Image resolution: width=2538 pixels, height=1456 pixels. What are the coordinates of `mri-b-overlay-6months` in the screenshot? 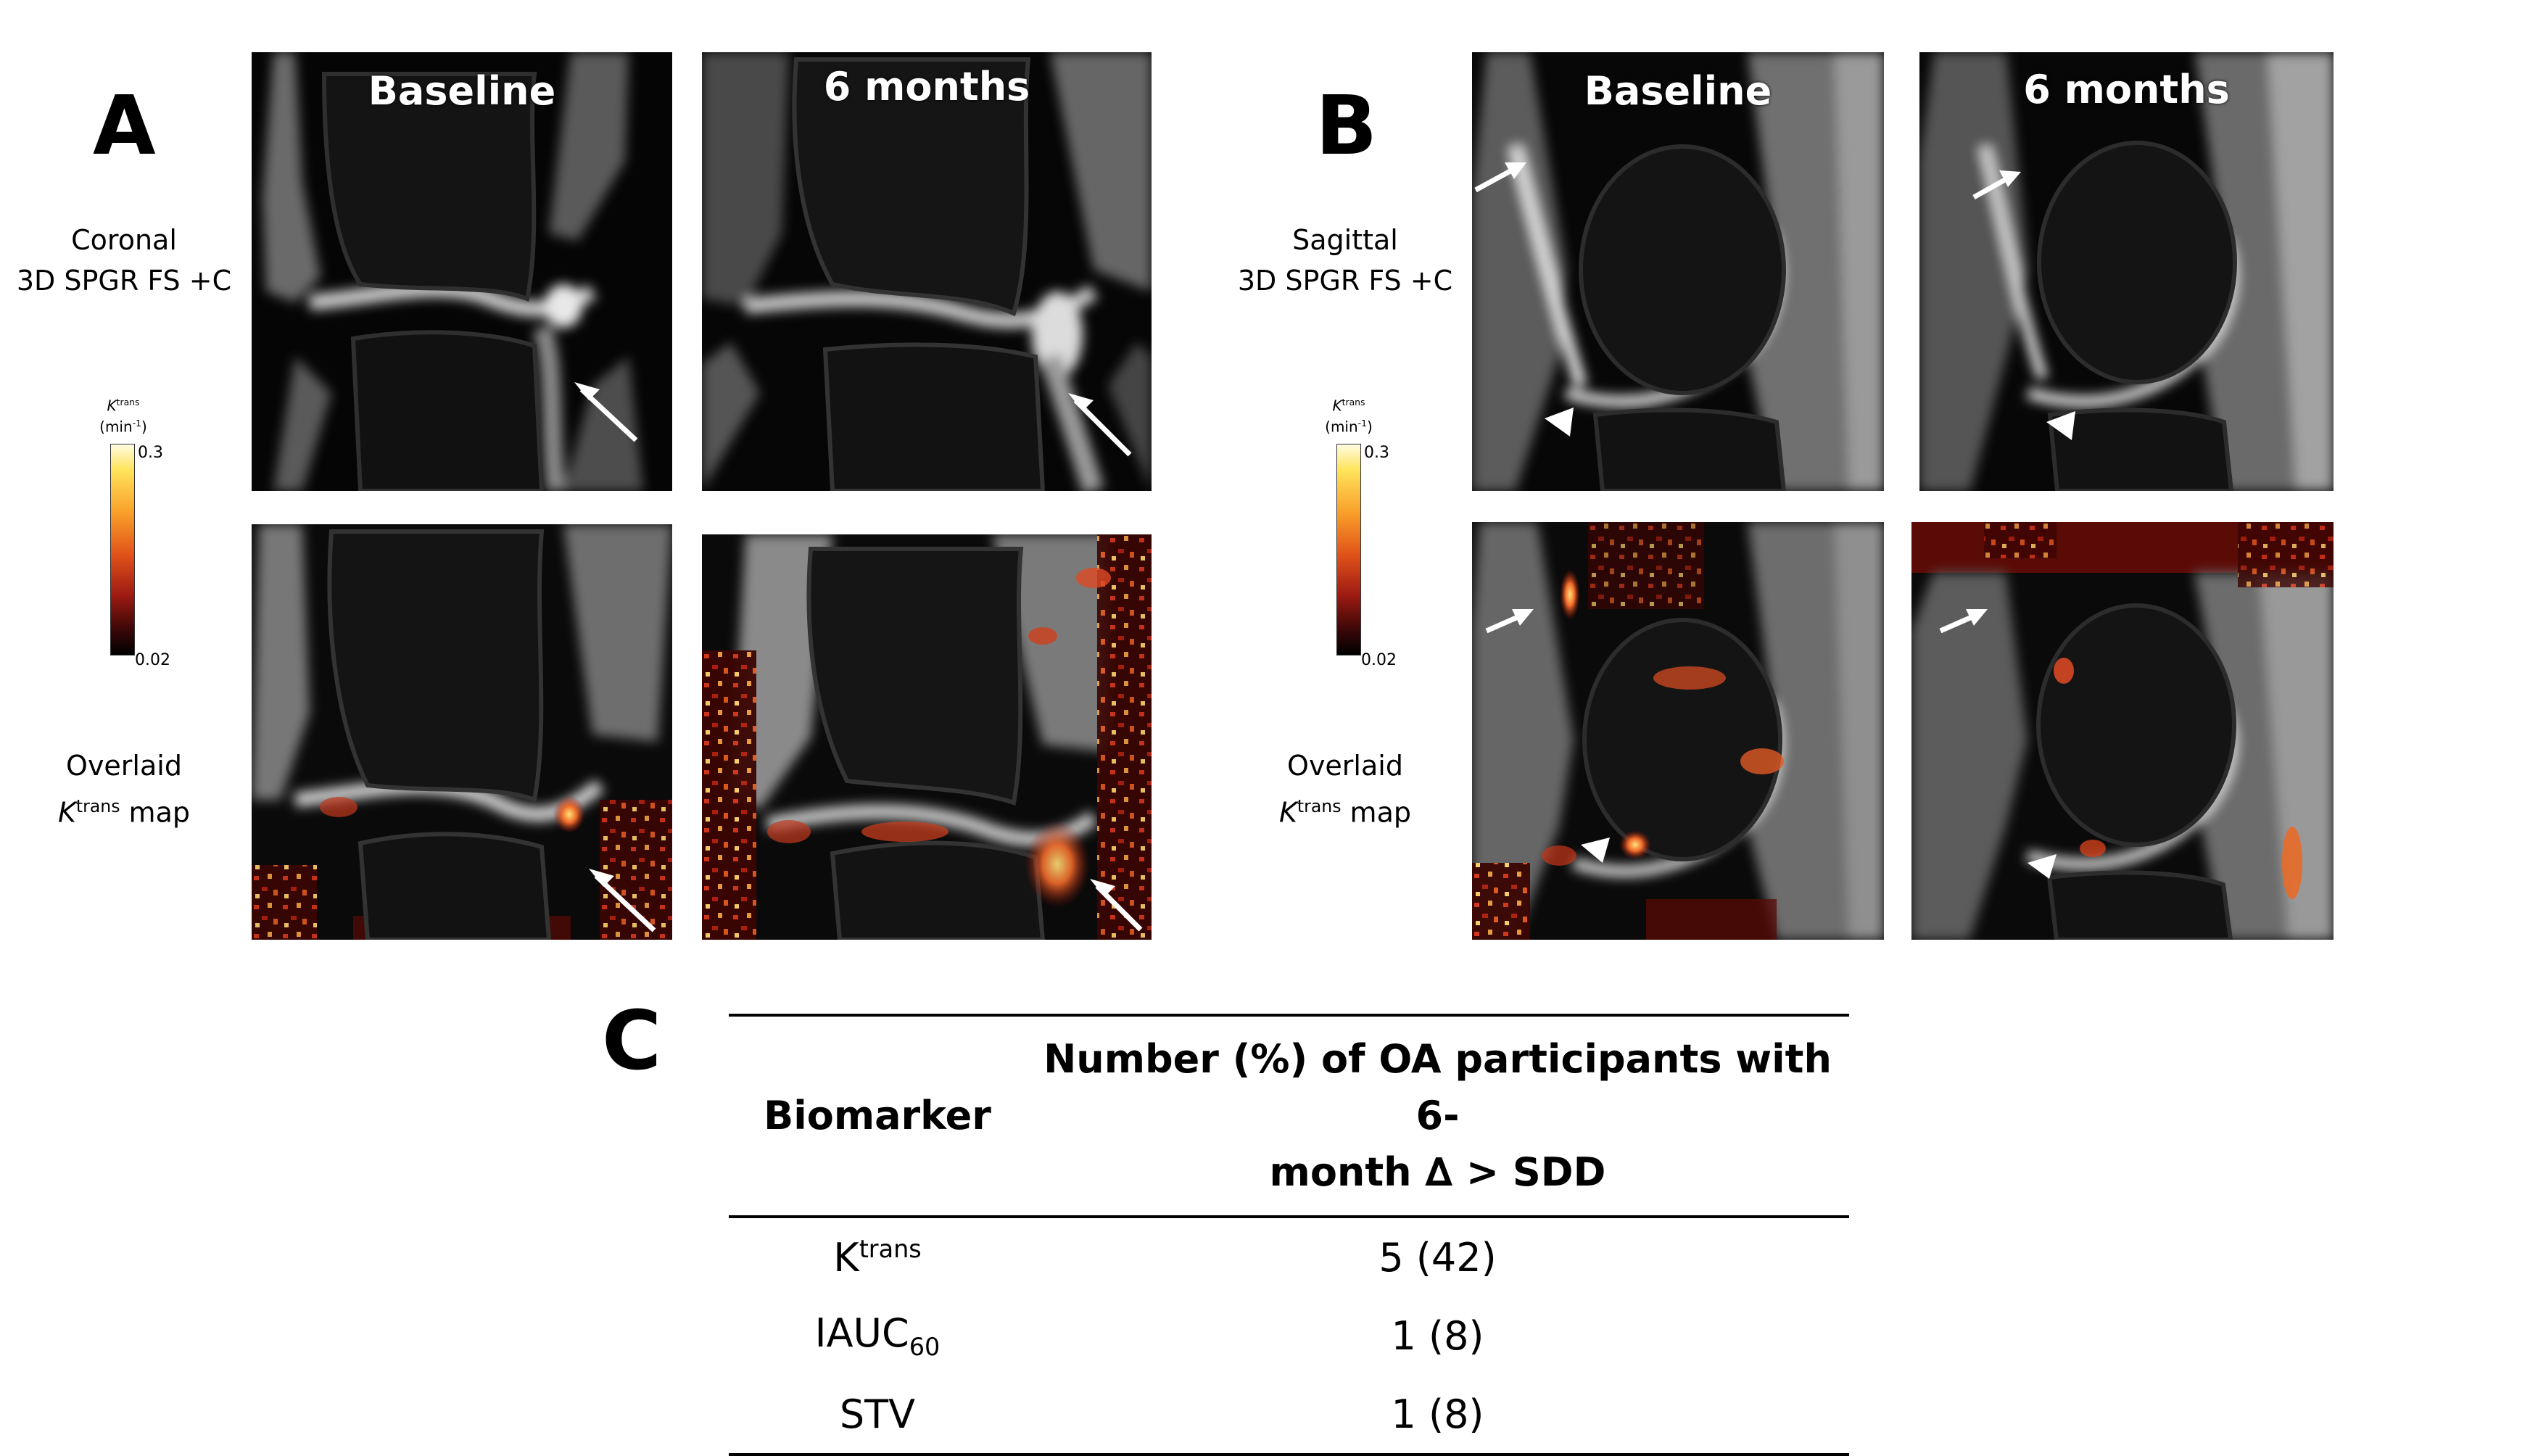 It's located at (2122, 731).